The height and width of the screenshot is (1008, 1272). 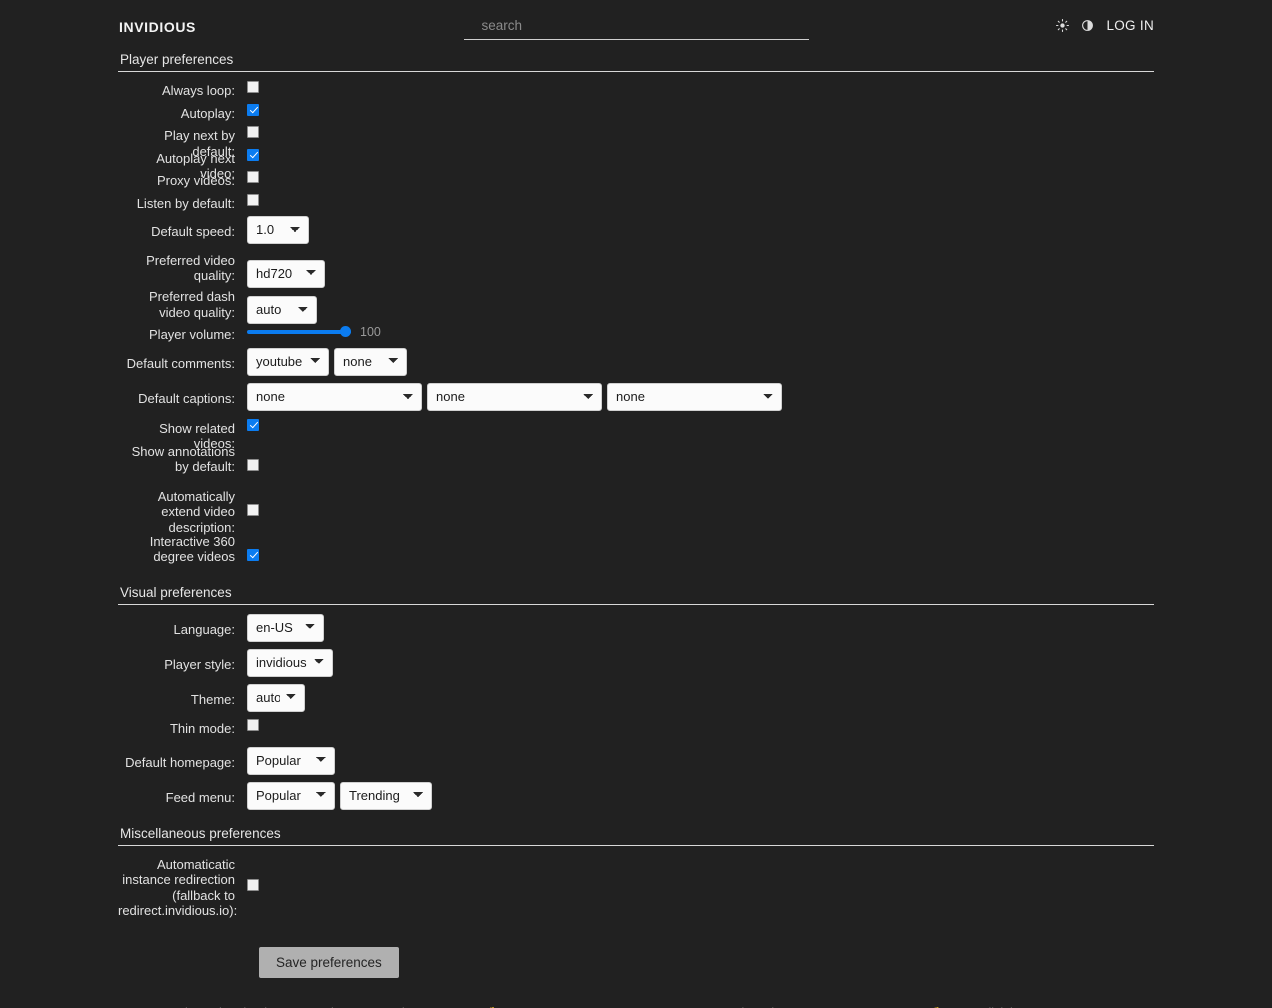 What do you see at coordinates (192, 304) in the screenshot?
I see `label-preferred-dash-quality: Preferred dash video quality:` at bounding box center [192, 304].